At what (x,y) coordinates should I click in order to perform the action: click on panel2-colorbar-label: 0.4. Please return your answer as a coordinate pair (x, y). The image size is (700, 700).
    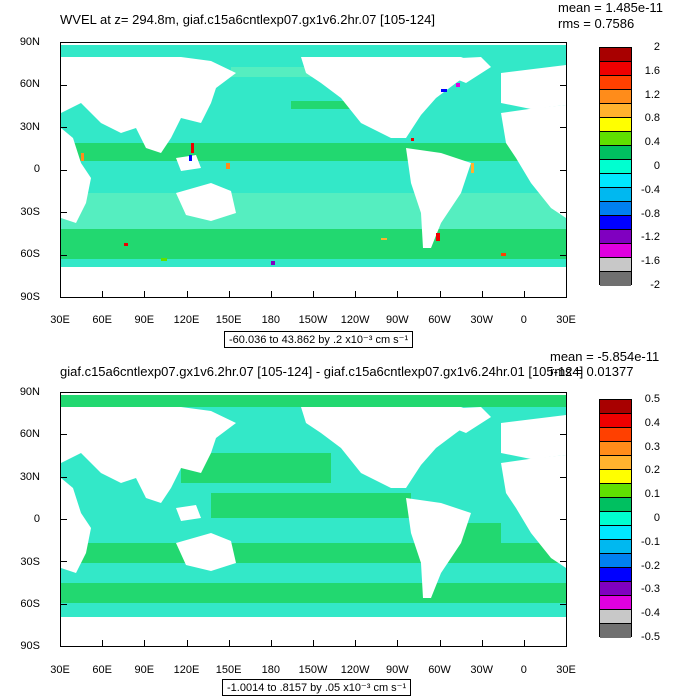
    Looking at the image, I should click on (652, 422).